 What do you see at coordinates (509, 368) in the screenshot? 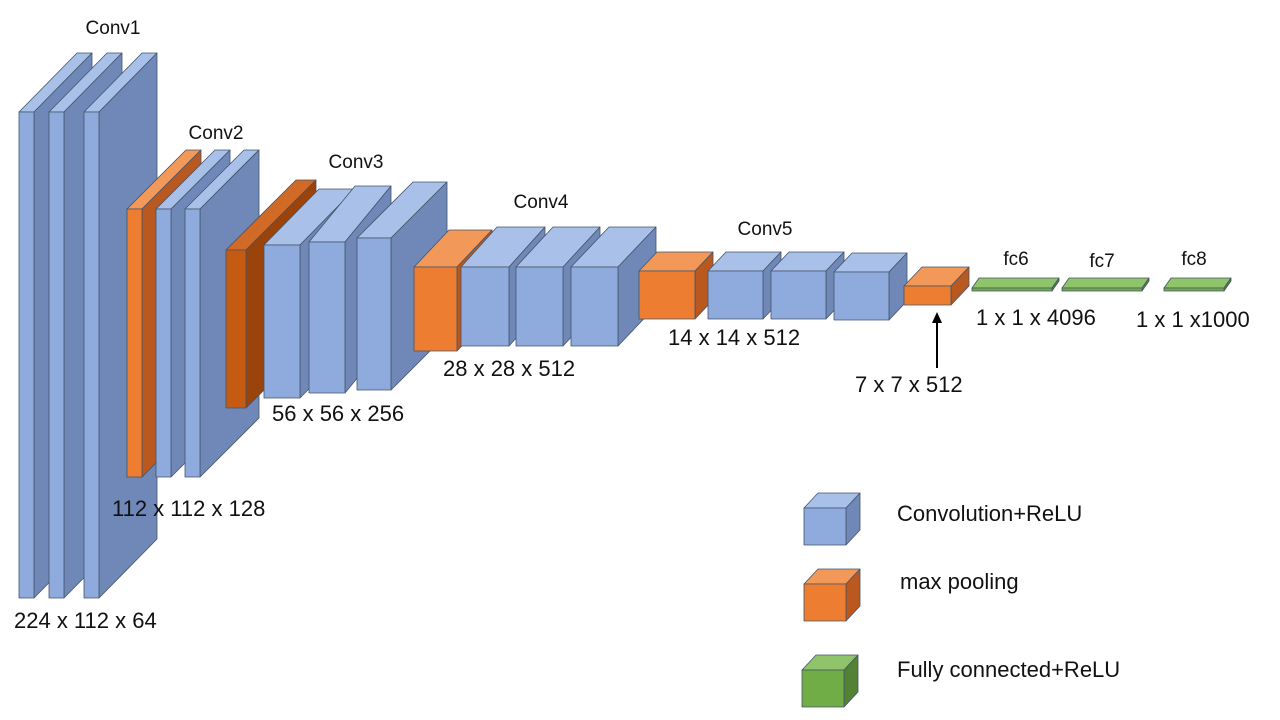
I see `conv4-dimension: 28 x 28 x 512` at bounding box center [509, 368].